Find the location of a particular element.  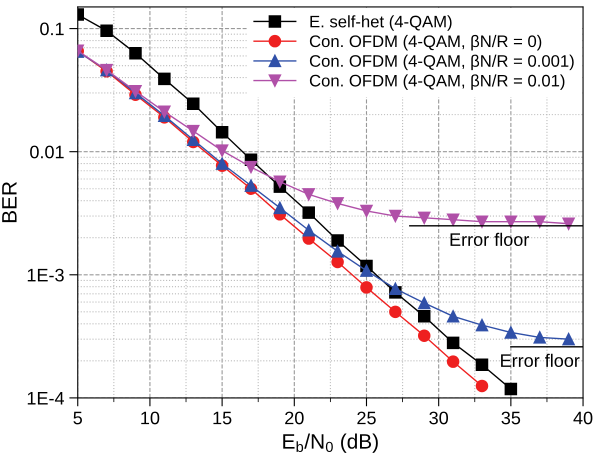

x-tick-label: 40 is located at coordinates (582, 418).